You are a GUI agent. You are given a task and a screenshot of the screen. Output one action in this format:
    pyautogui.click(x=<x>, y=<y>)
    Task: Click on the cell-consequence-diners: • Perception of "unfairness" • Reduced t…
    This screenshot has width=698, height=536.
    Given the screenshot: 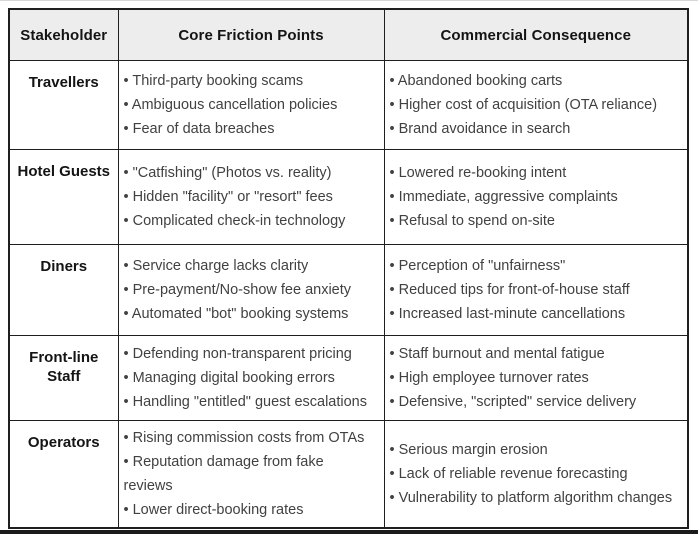 What is the action you would take?
    pyautogui.click(x=536, y=290)
    